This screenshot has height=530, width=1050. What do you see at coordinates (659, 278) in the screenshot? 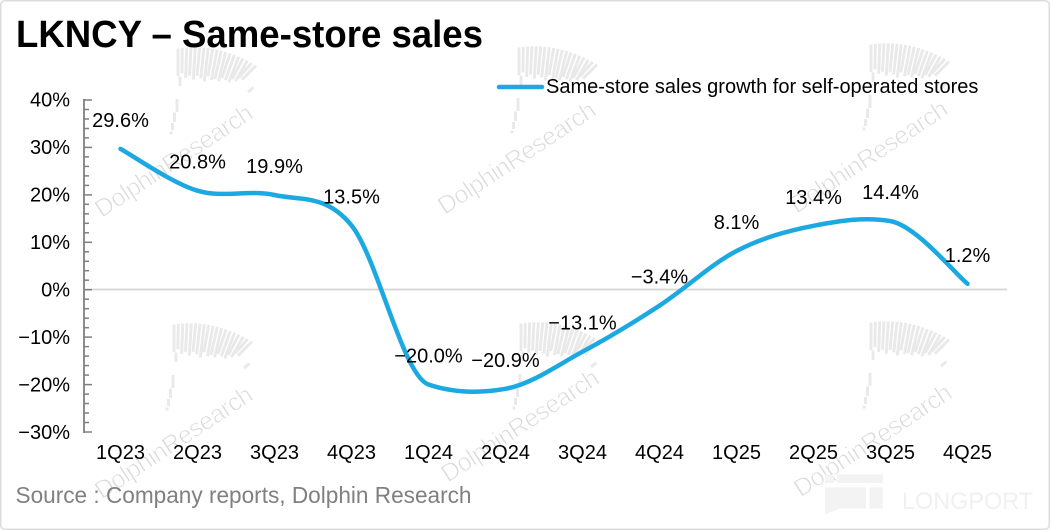
I see `svg-text: −3.4%` at bounding box center [659, 278].